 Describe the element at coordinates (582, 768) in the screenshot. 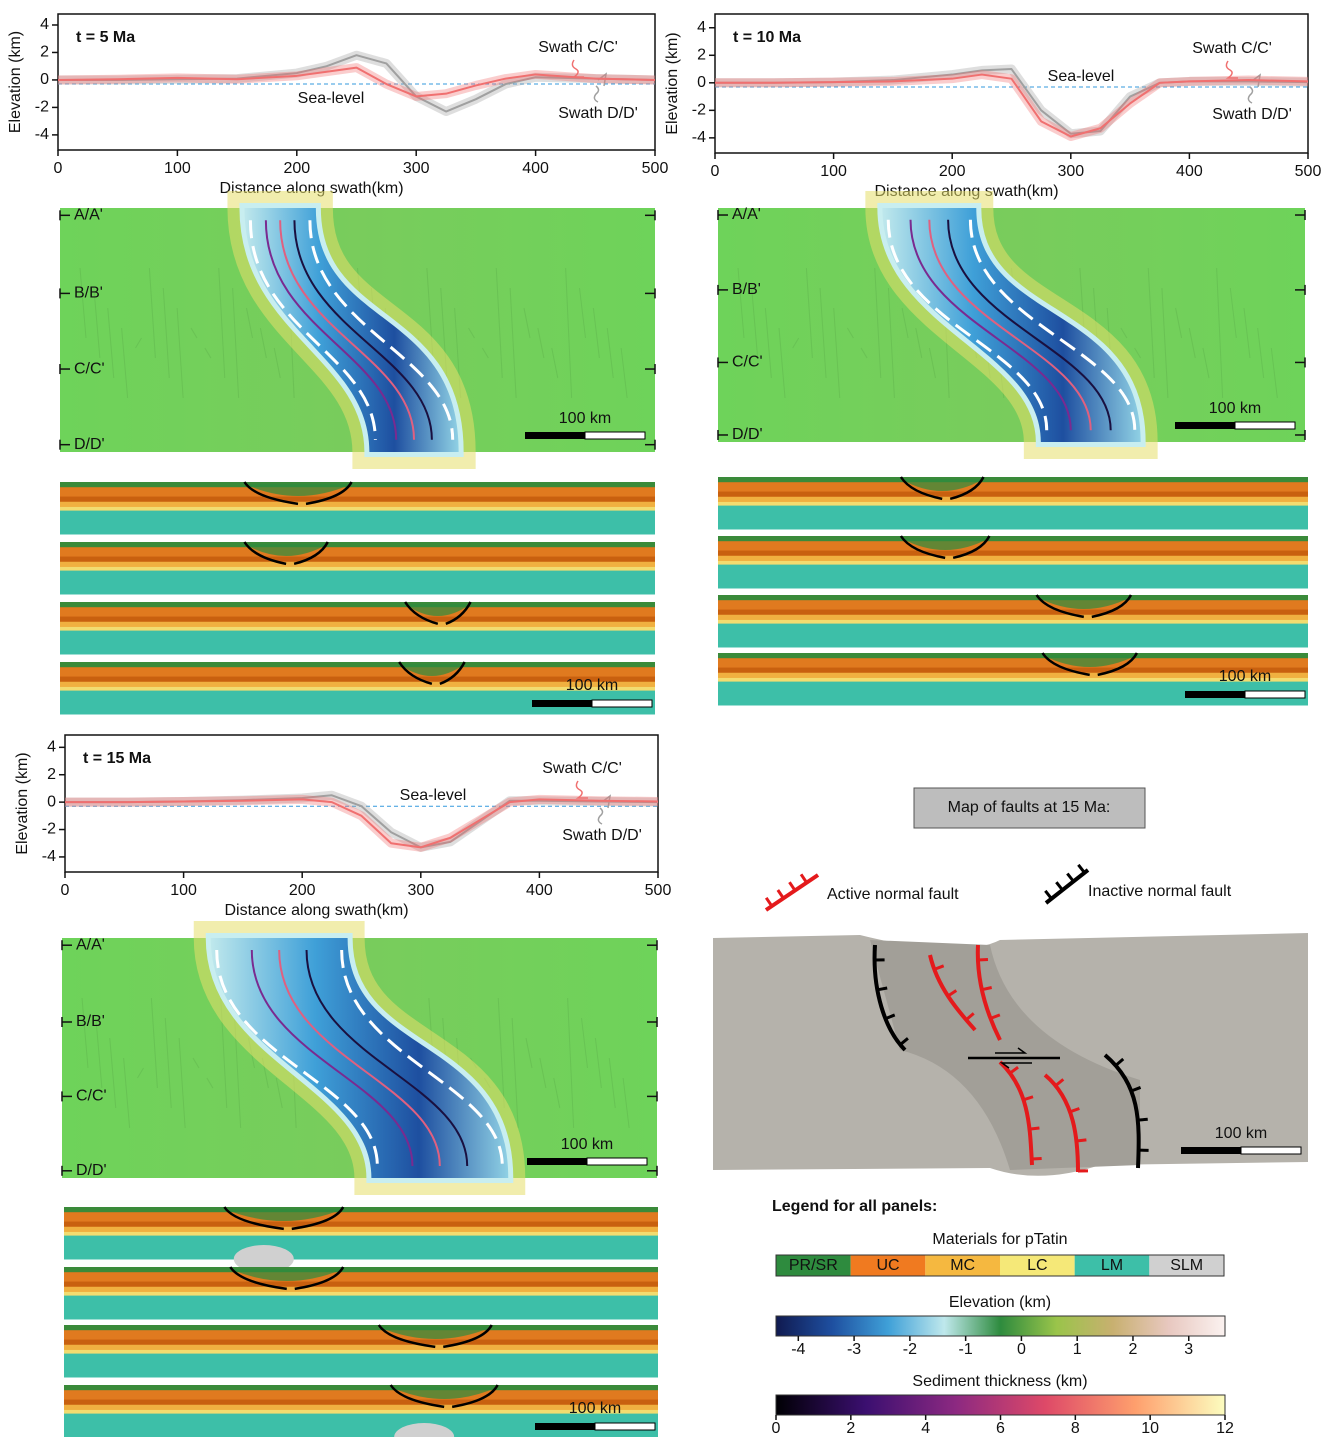

I see `legend-label: Swath C/C'` at that location.